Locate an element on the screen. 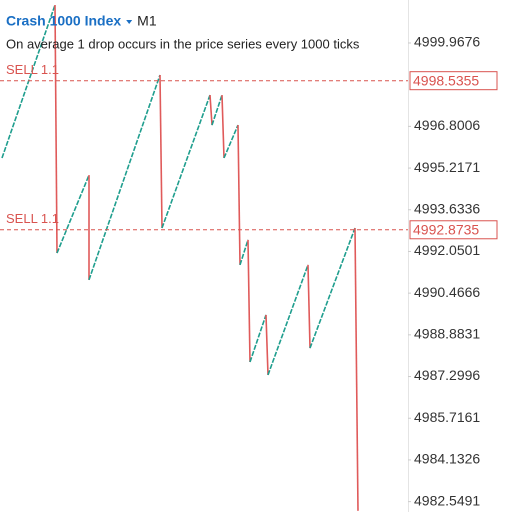 The height and width of the screenshot is (512, 512). y-tick-label: 4982.5491 is located at coordinates (447, 500).